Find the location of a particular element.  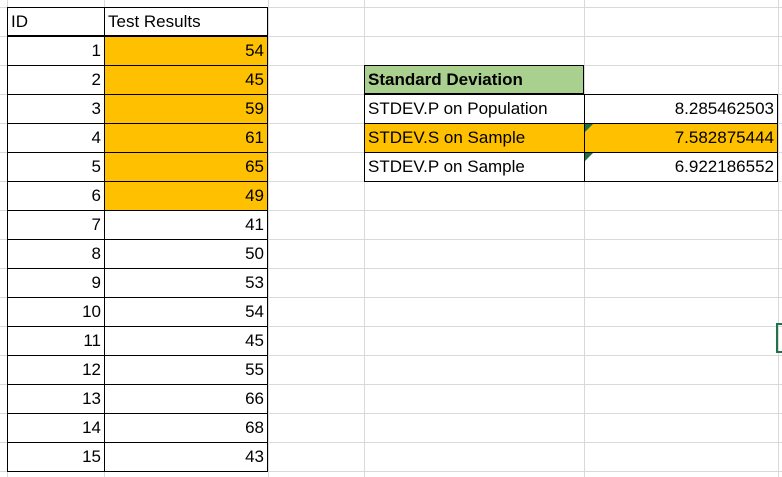

stdev-value-cell: 7.582875444 is located at coordinates (681, 138).